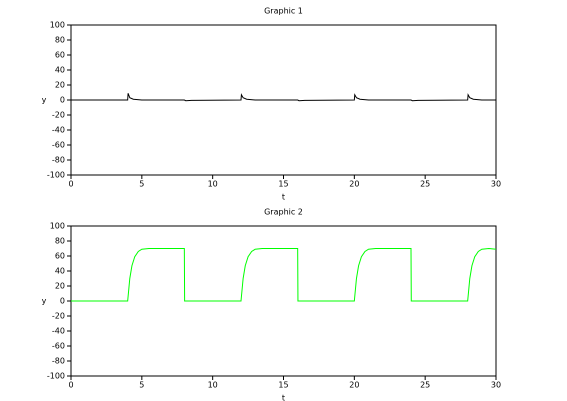 The width and height of the screenshot is (567, 401). I want to click on chart-title: Graphic 2, so click(283, 212).